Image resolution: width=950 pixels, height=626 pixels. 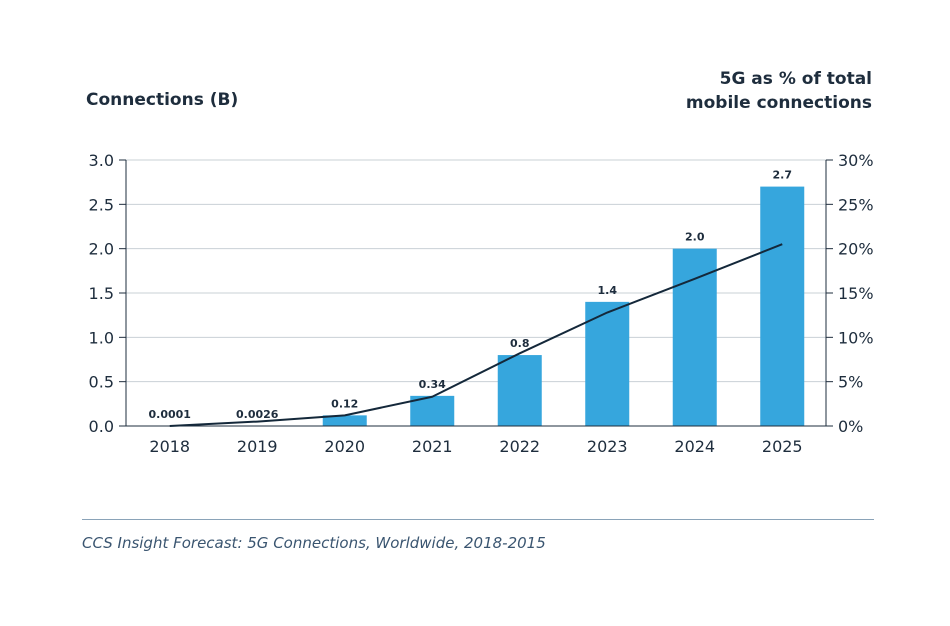 I want to click on x-tick-label: 2023, so click(x=607, y=446).